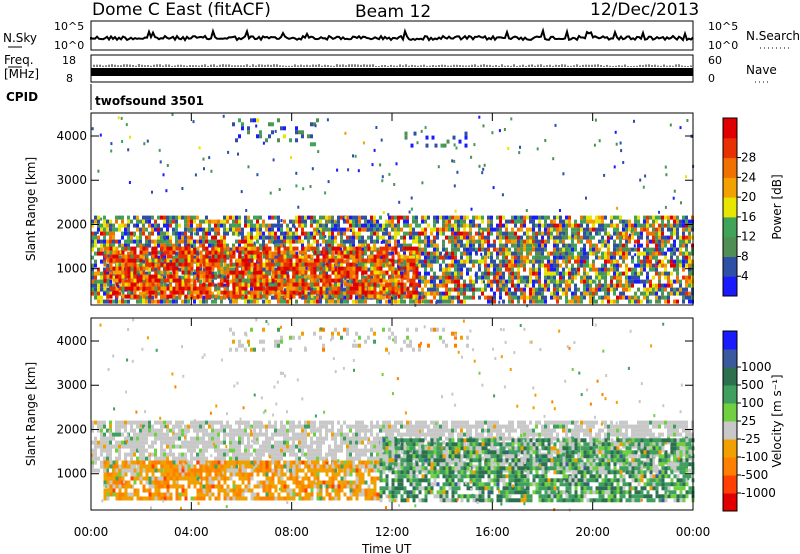 This screenshot has width=800, height=554. What do you see at coordinates (393, 12) in the screenshot?
I see `title-center: Beam 12` at bounding box center [393, 12].